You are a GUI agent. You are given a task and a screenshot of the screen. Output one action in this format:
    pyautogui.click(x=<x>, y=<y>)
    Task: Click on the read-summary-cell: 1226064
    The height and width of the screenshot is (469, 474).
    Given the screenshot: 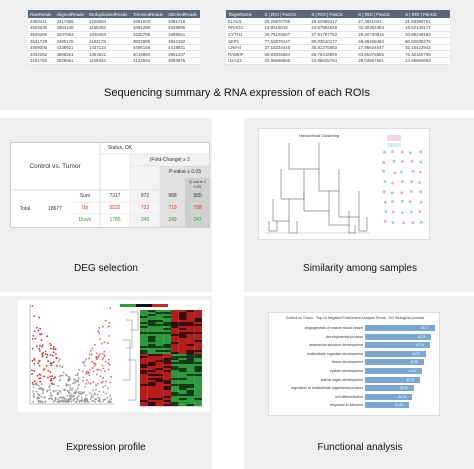 What is the action you would take?
    pyautogui.click(x=109, y=22)
    